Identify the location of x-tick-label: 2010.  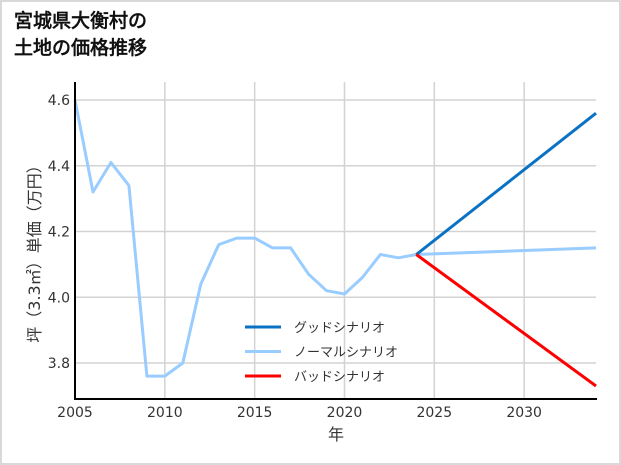
(165, 413).